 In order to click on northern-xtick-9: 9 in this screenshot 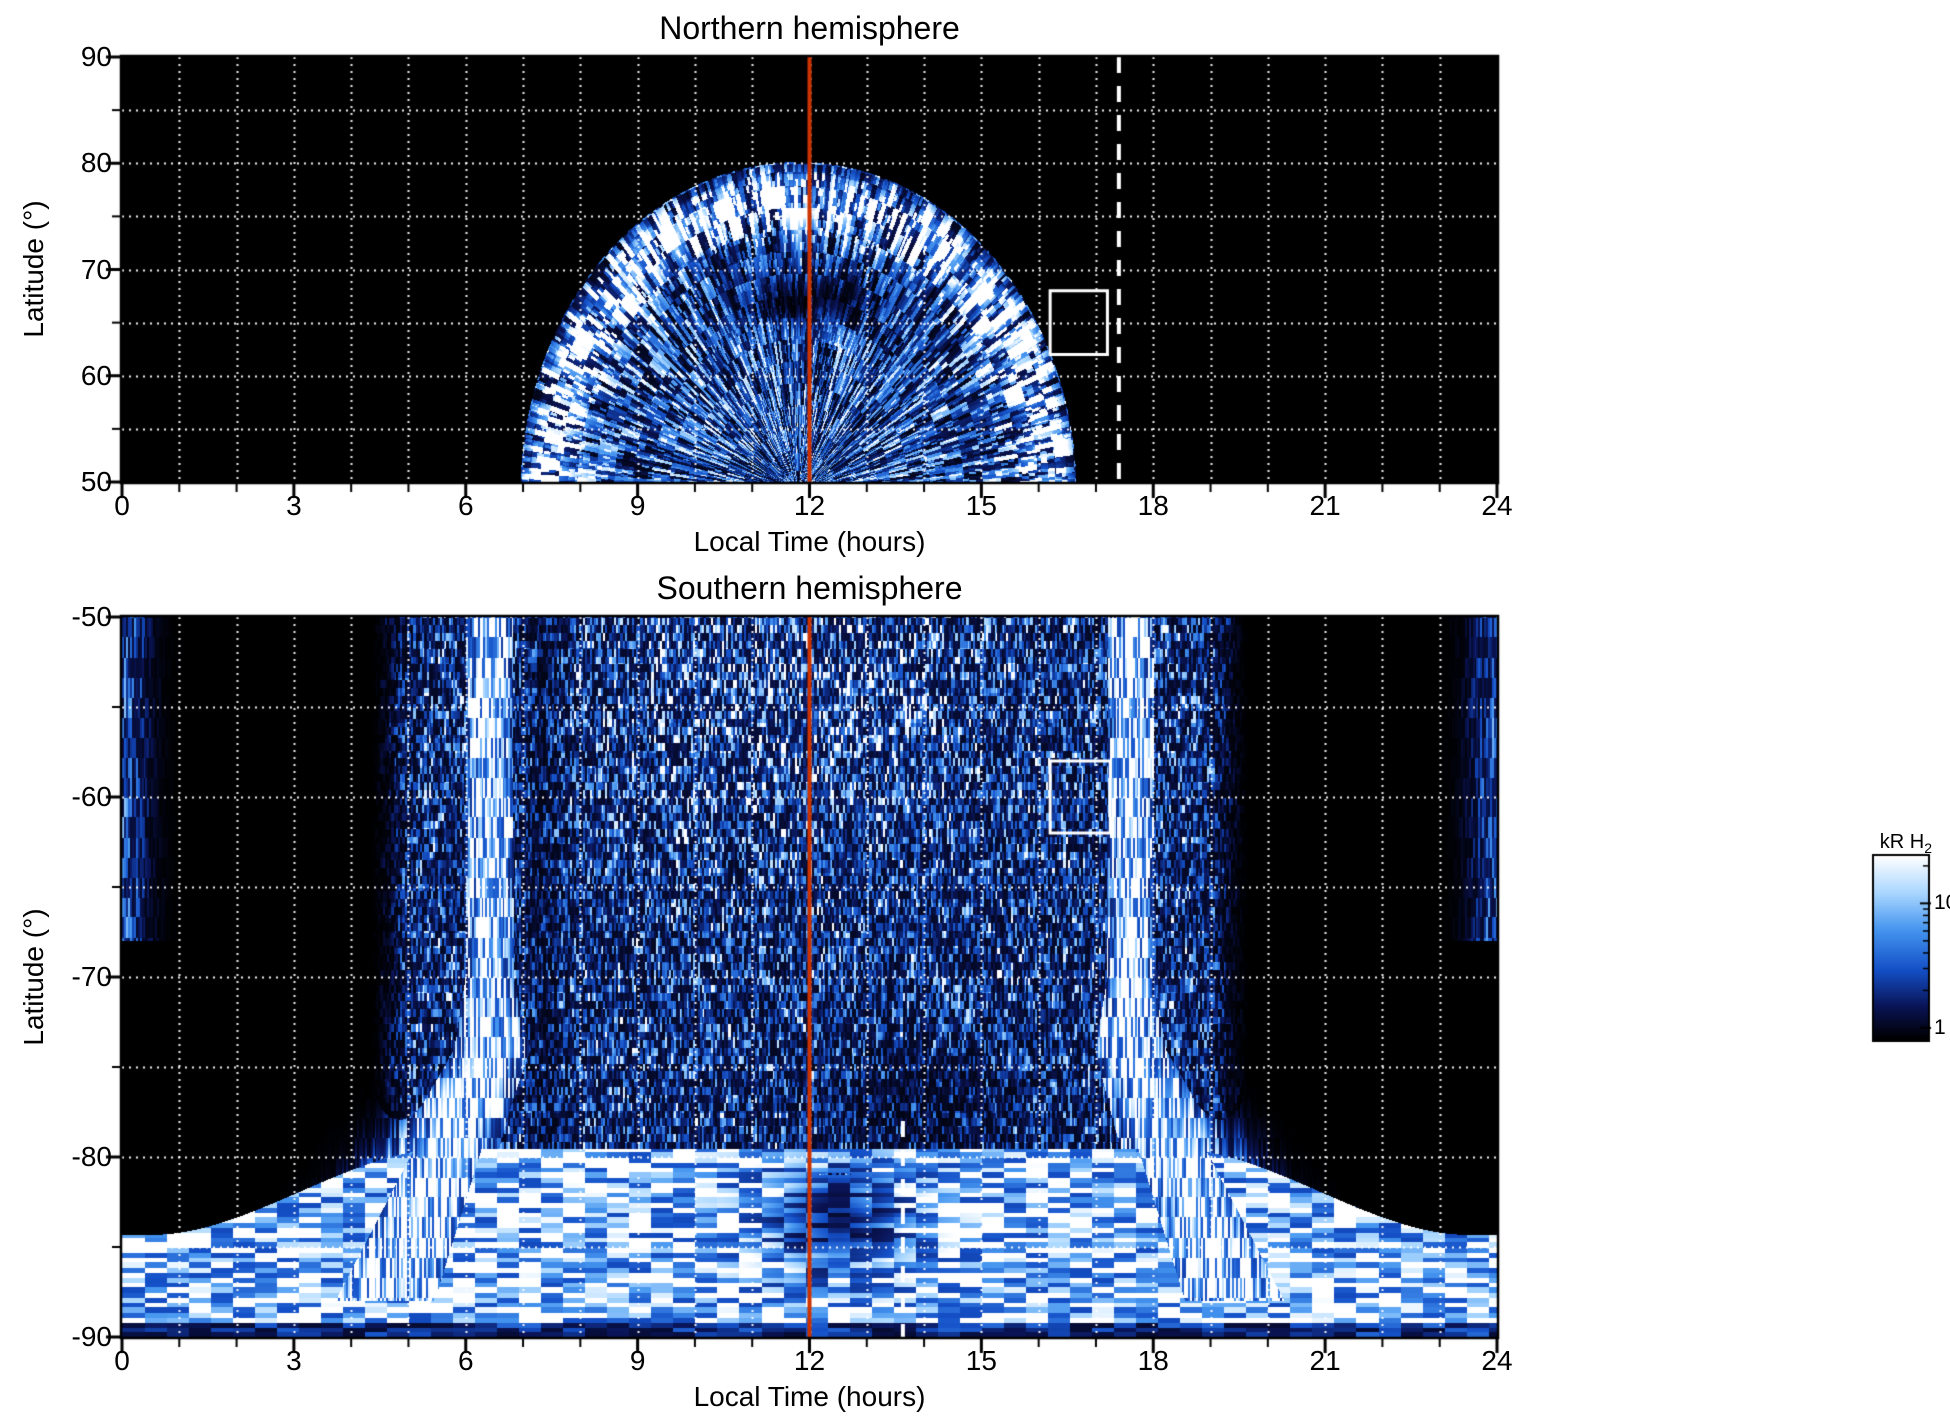, I will do `click(637, 505)`.